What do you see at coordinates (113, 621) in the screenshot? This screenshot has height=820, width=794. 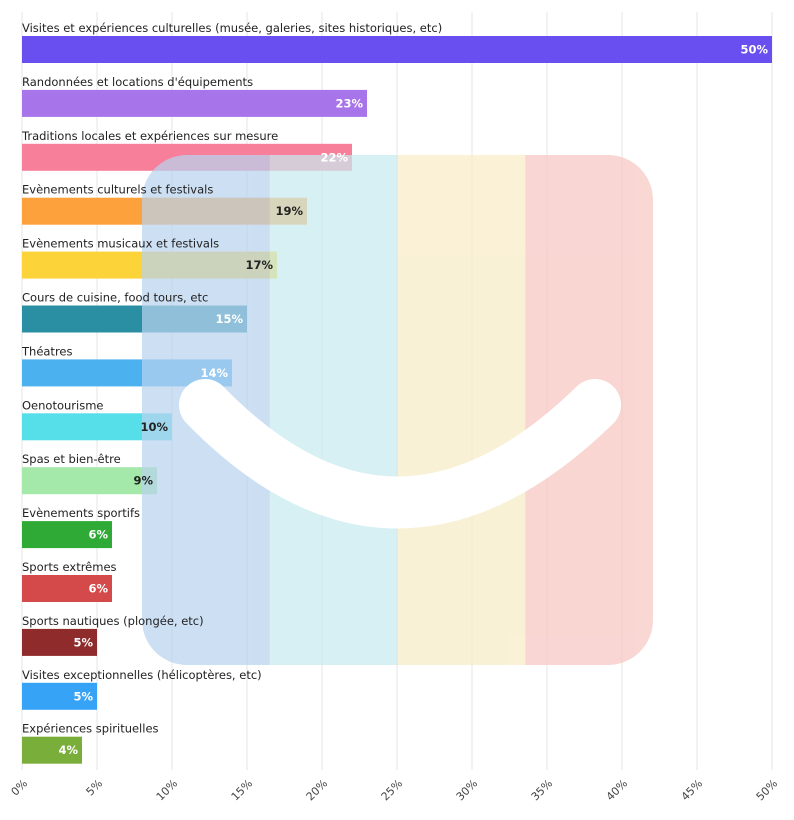 I see `category-label-11: Sports nautiques (plongée, etc)` at bounding box center [113, 621].